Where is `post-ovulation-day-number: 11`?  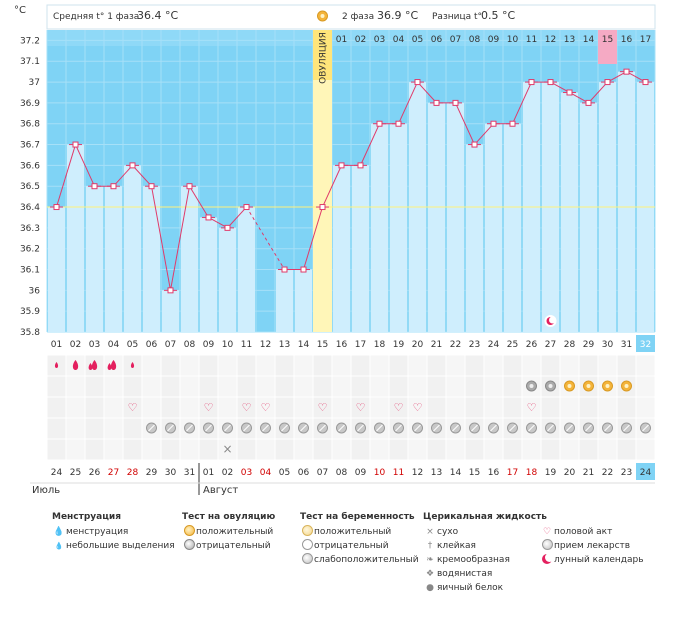 post-ovulation-day-number: 11 is located at coordinates (531, 40).